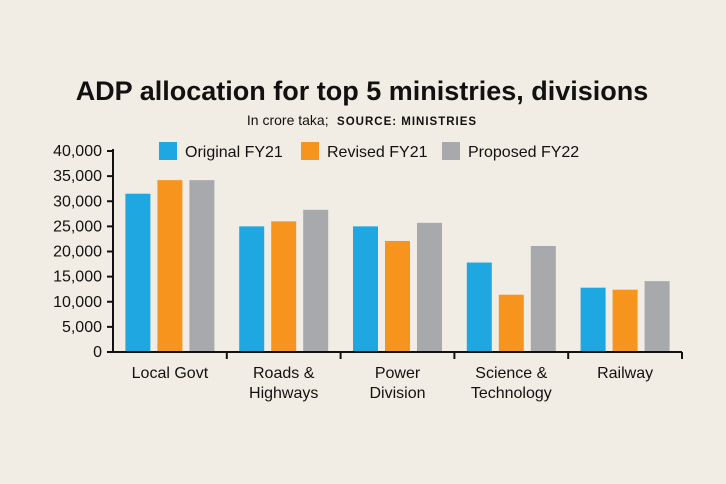  Describe the element at coordinates (511, 393) in the screenshot. I see `x-category-label: Technology` at that location.